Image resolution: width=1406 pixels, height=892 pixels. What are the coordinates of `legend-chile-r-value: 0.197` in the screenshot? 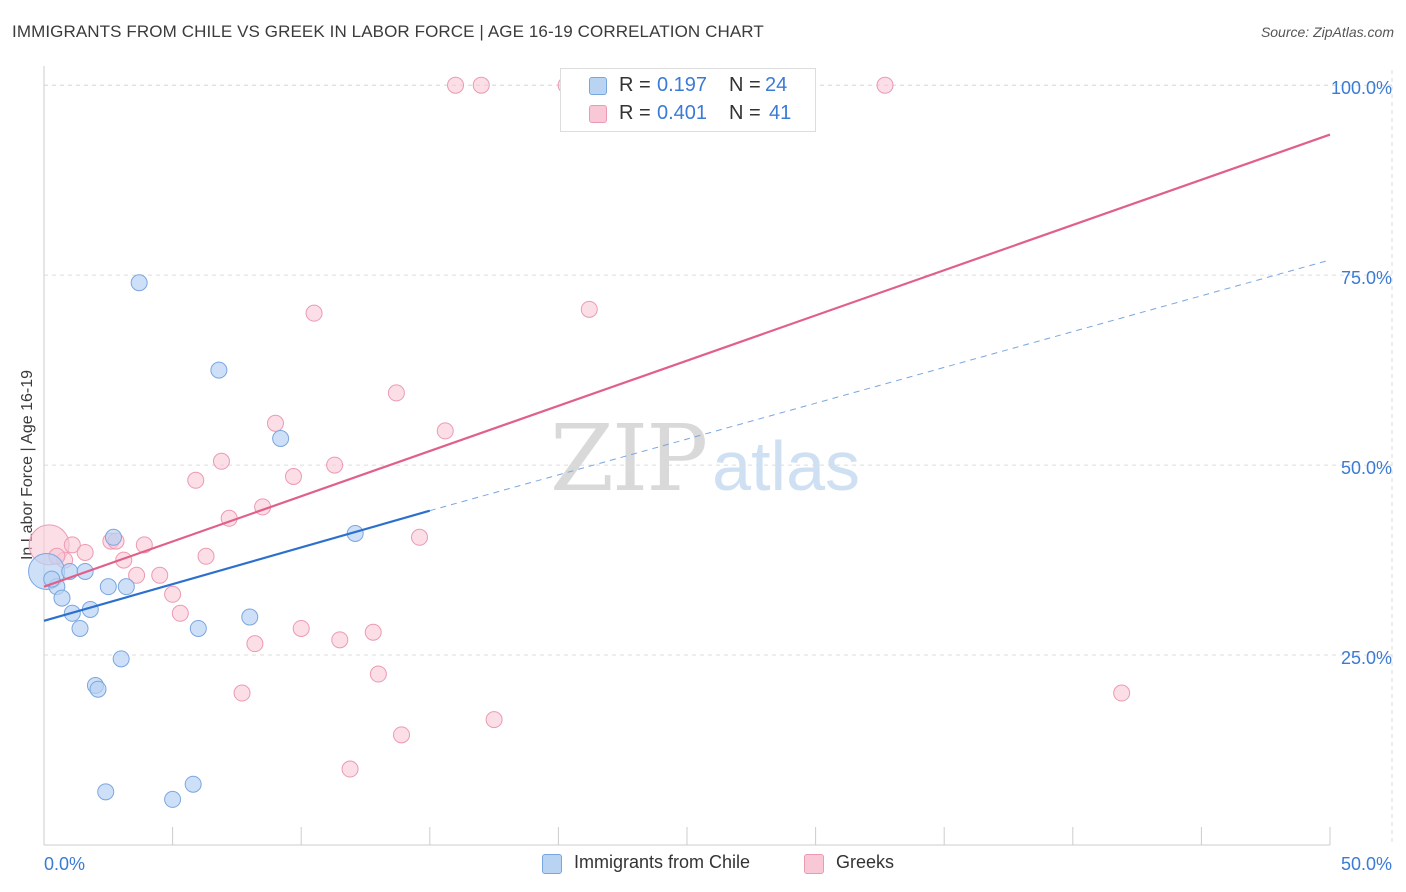 It's located at (682, 85).